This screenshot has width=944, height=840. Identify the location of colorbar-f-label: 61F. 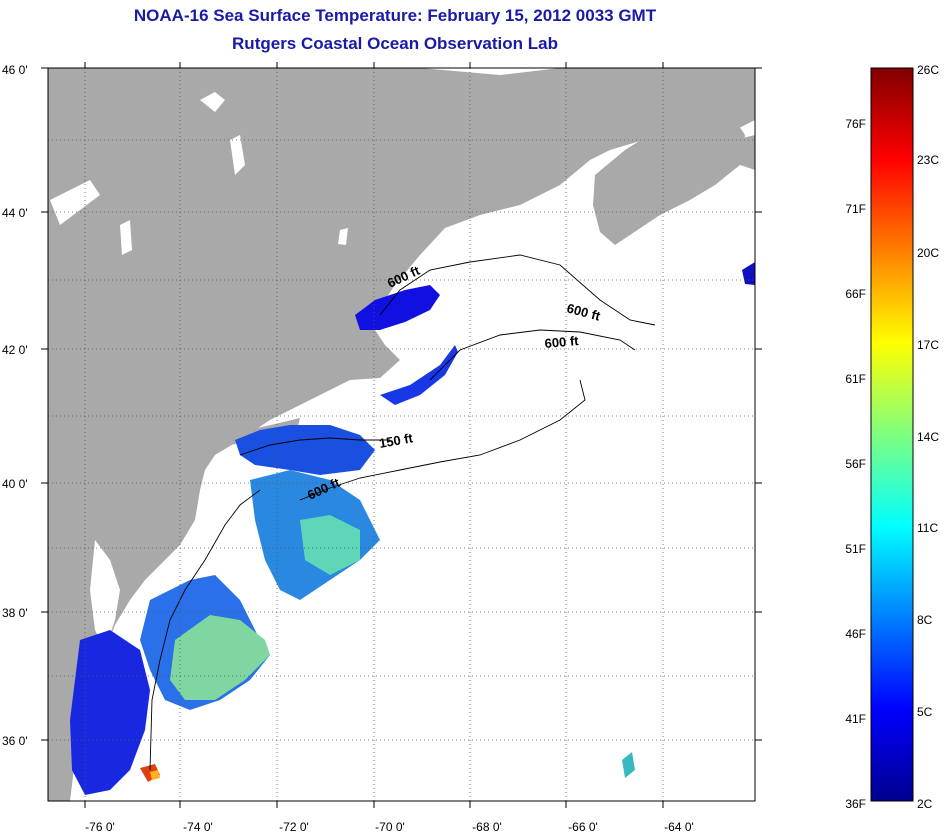
(855, 379).